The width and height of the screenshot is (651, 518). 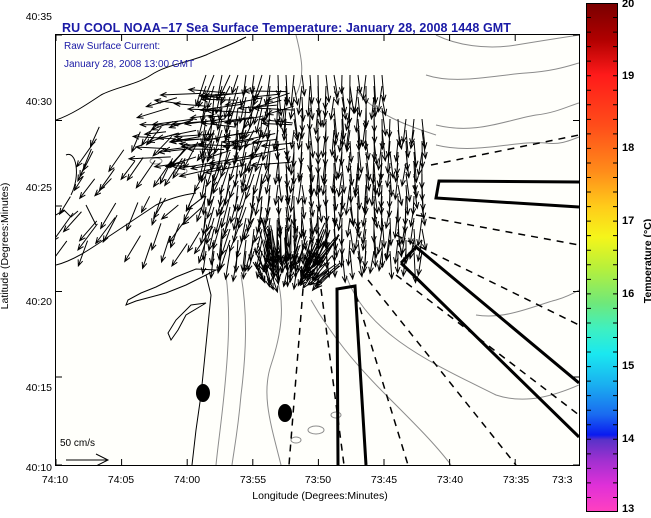 What do you see at coordinates (602, 257) in the screenshot?
I see `colorbar-ticks` at bounding box center [602, 257].